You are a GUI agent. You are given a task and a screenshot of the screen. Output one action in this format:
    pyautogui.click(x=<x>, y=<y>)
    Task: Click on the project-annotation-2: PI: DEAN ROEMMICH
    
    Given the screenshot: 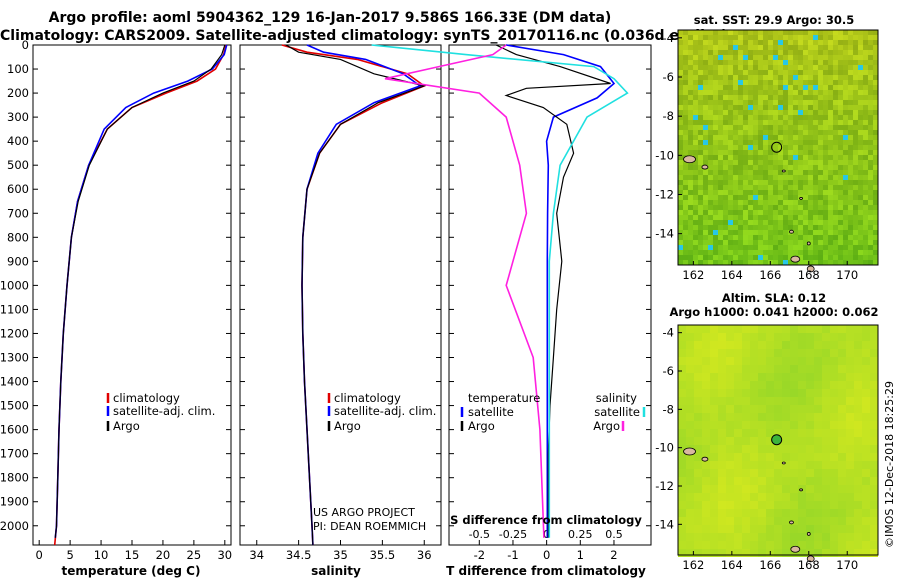 What is the action you would take?
    pyautogui.click(x=369, y=526)
    